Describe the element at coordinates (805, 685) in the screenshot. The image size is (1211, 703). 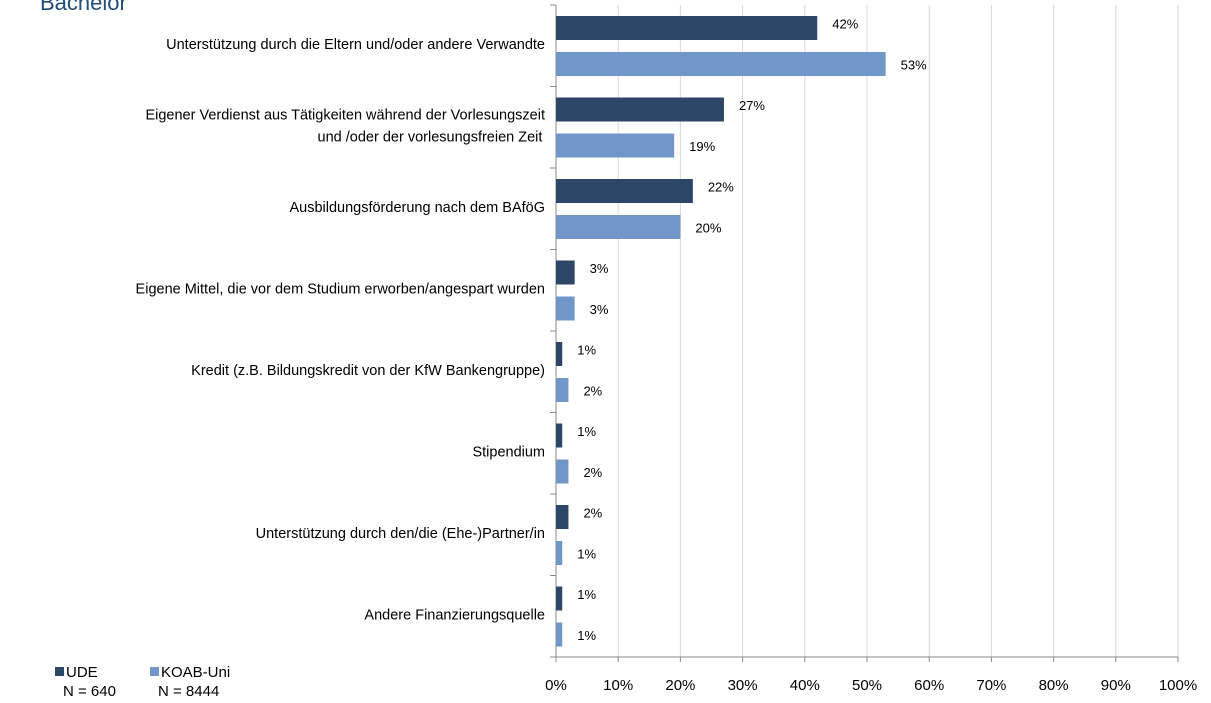
I see `x-tick-label: 40%` at that location.